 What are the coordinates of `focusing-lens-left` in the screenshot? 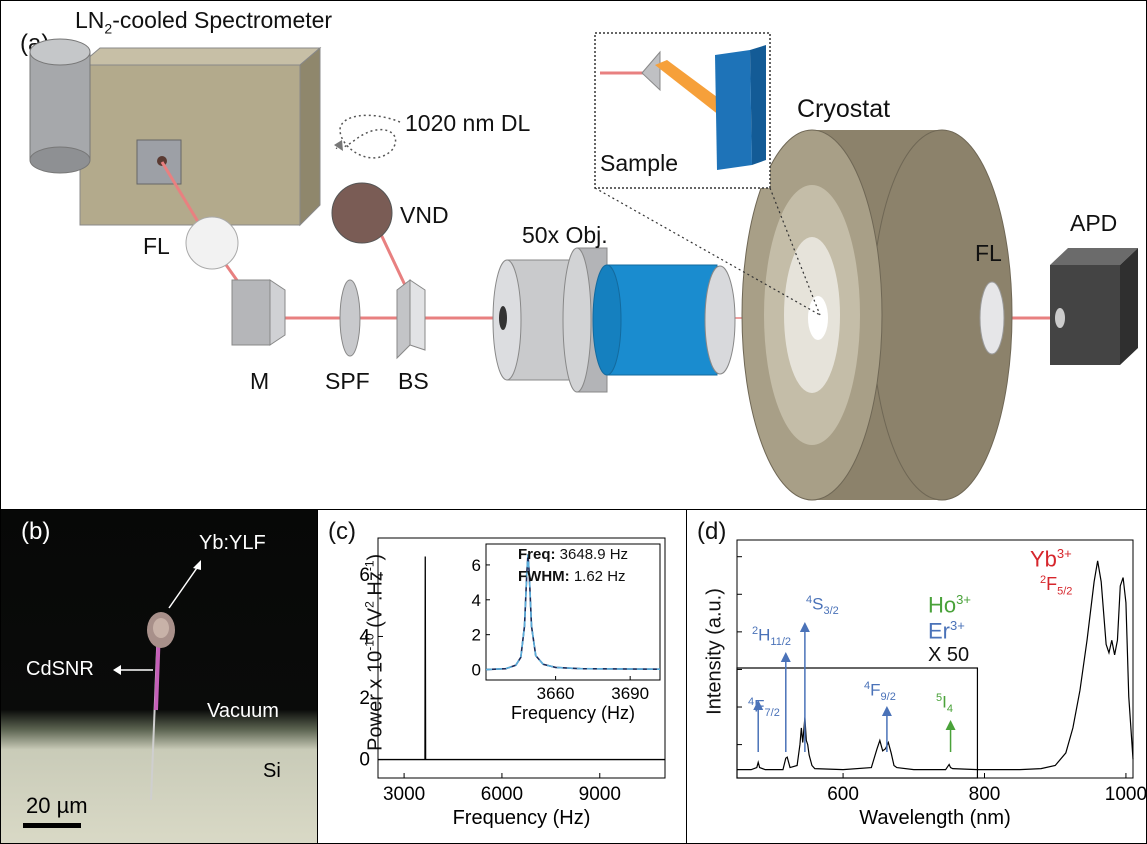 It's located at (212, 243).